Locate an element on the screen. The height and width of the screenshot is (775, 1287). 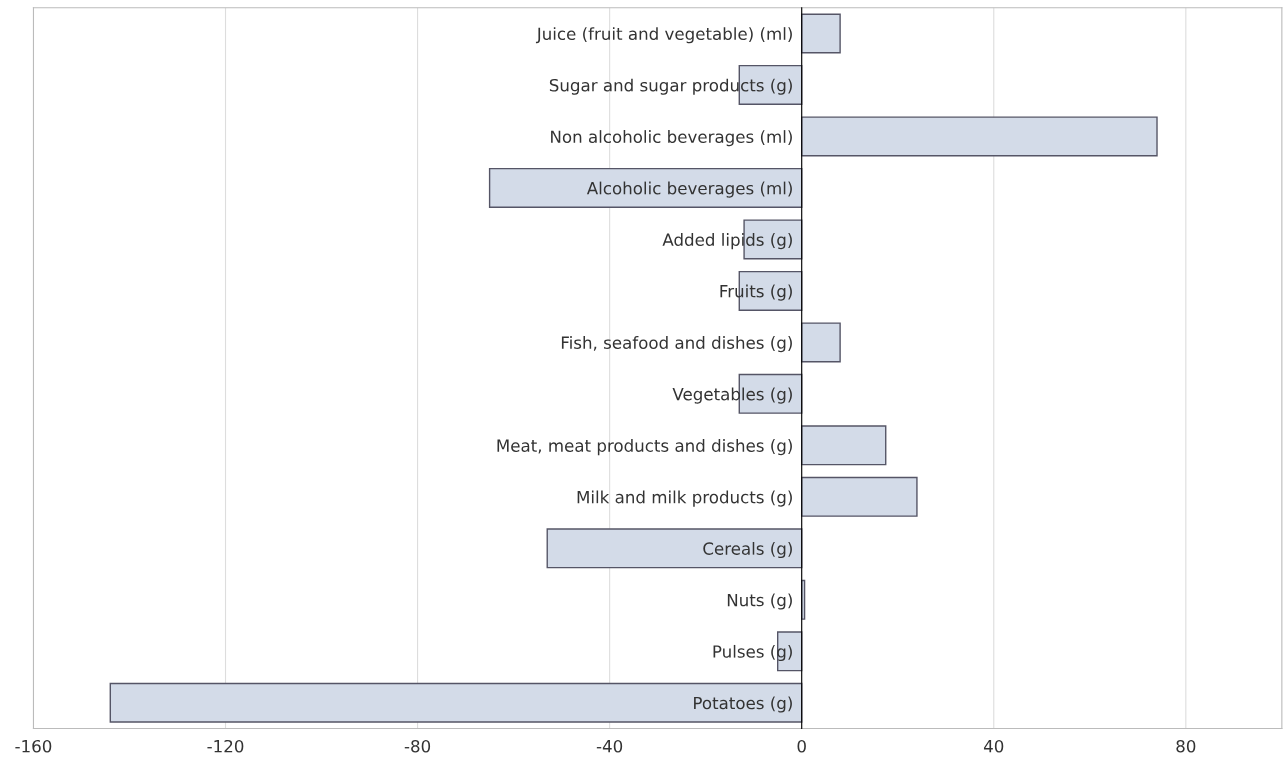
x-tick-label: 0 is located at coordinates (801, 746).